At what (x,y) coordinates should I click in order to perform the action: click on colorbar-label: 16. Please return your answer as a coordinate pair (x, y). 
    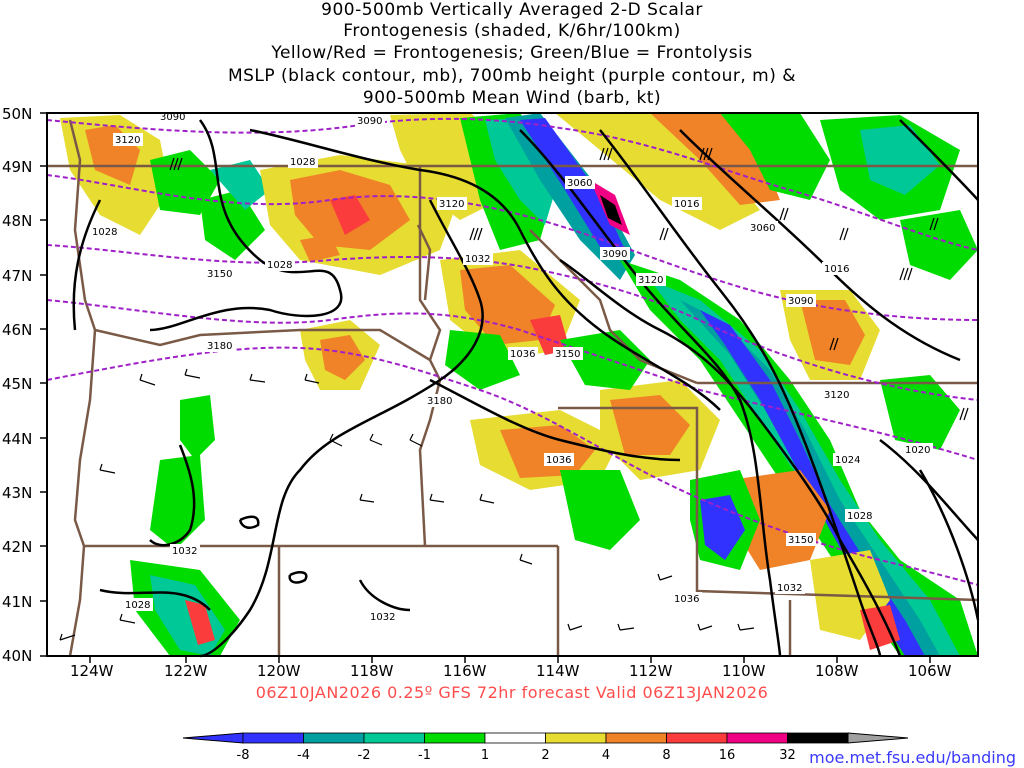
    Looking at the image, I should click on (727, 755).